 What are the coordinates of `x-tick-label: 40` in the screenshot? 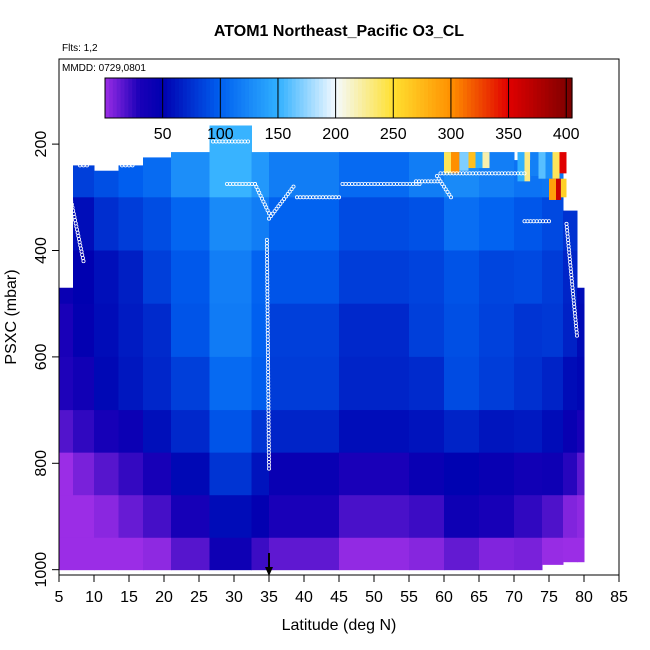 It's located at (304, 597).